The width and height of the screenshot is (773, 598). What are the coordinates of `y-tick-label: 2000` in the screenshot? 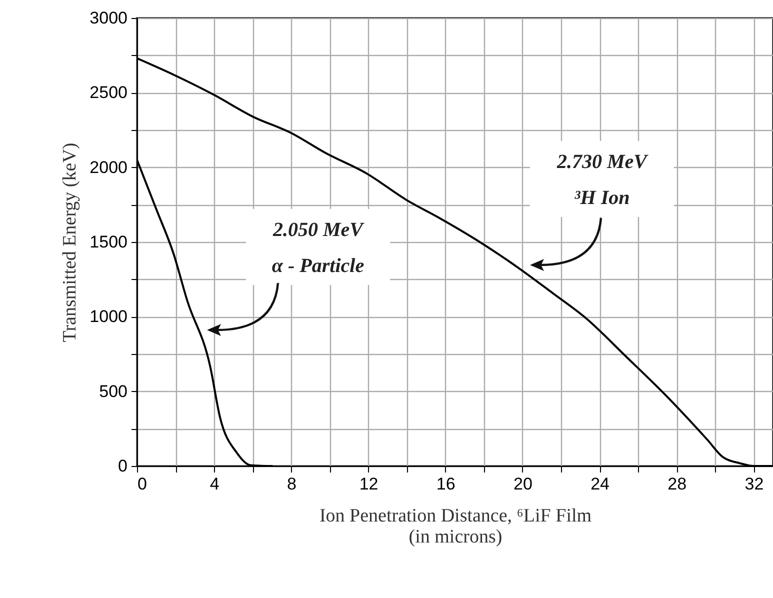 It's located at (109, 167).